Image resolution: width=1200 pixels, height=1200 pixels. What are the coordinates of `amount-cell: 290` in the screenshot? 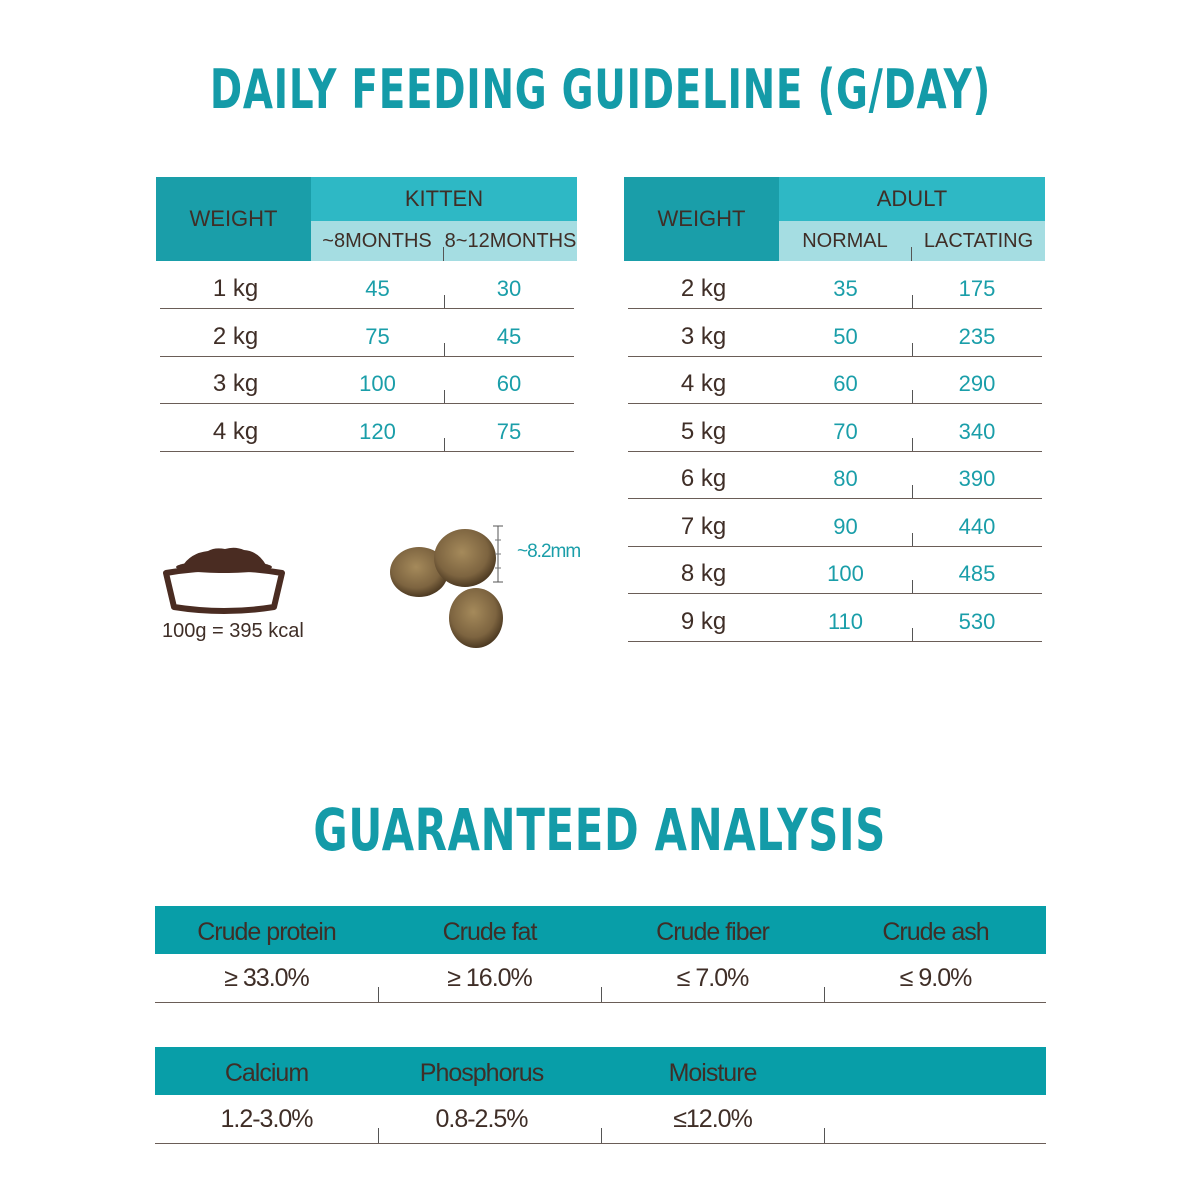 It's located at (977, 383).